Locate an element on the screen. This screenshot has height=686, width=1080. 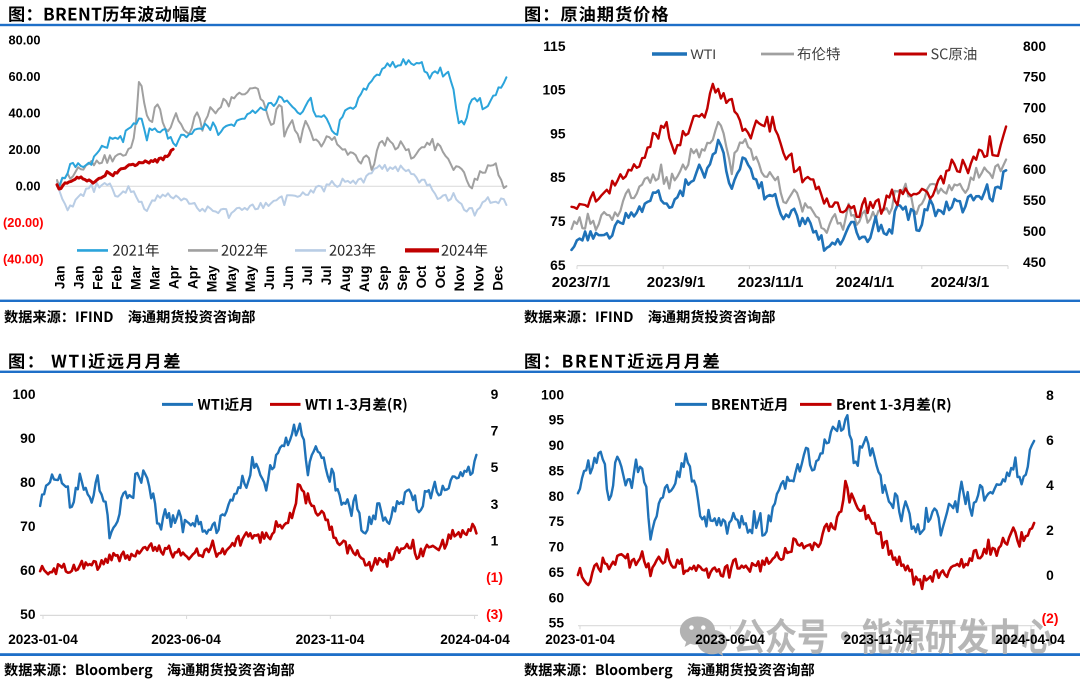
svg-text: 450 is located at coordinates (1034, 262).